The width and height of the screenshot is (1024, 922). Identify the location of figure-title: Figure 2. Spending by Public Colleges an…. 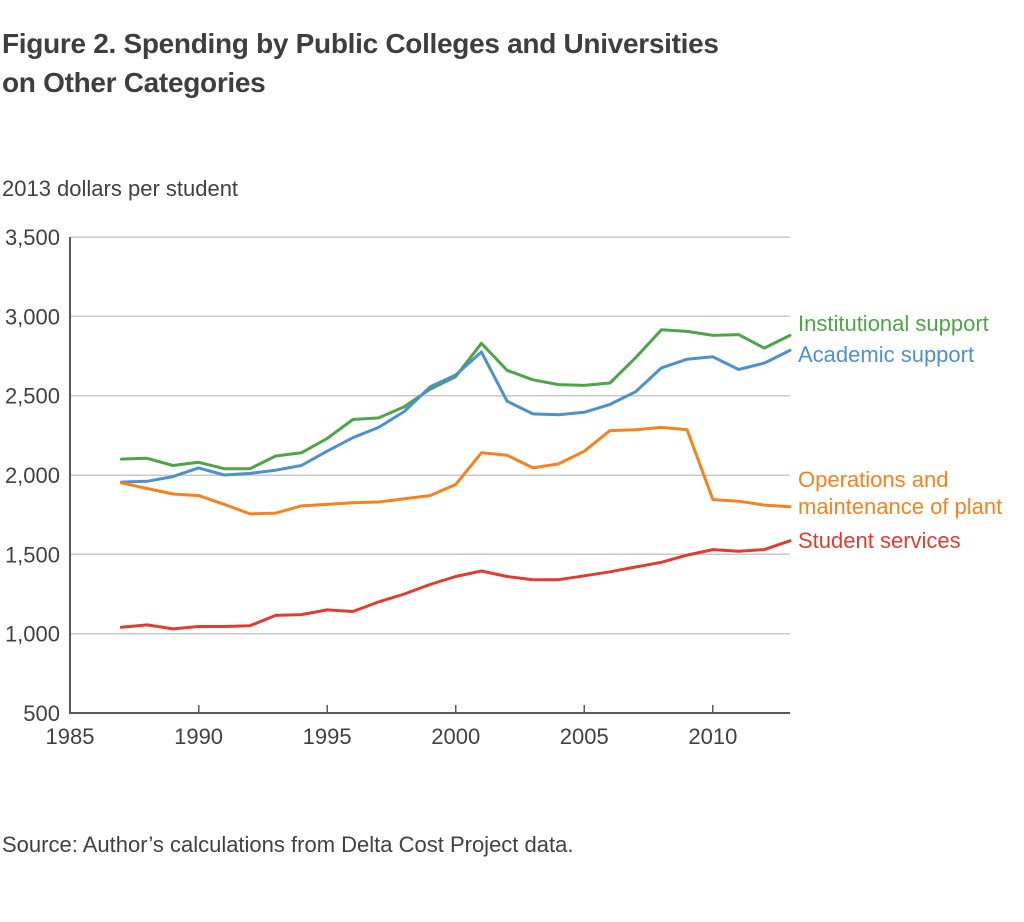
(360, 63).